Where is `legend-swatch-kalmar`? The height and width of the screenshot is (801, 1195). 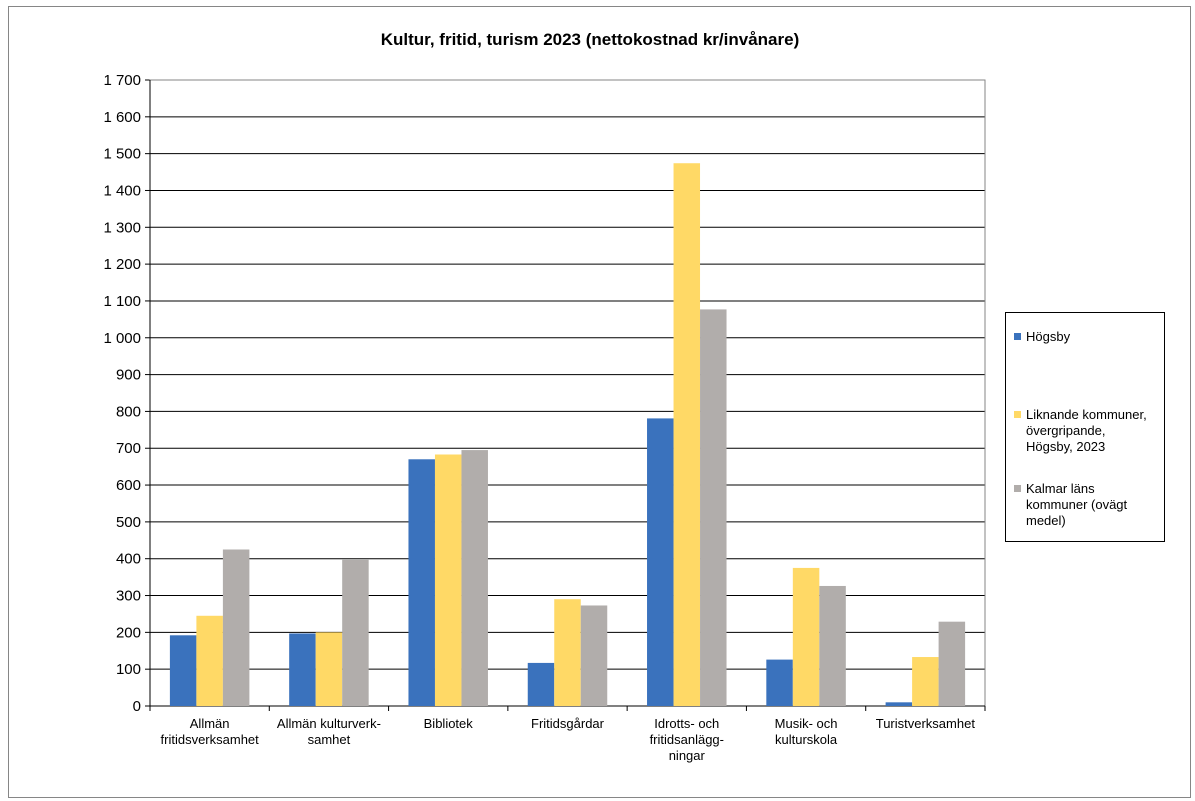
legend-swatch-kalmar is located at coordinates (1017, 488).